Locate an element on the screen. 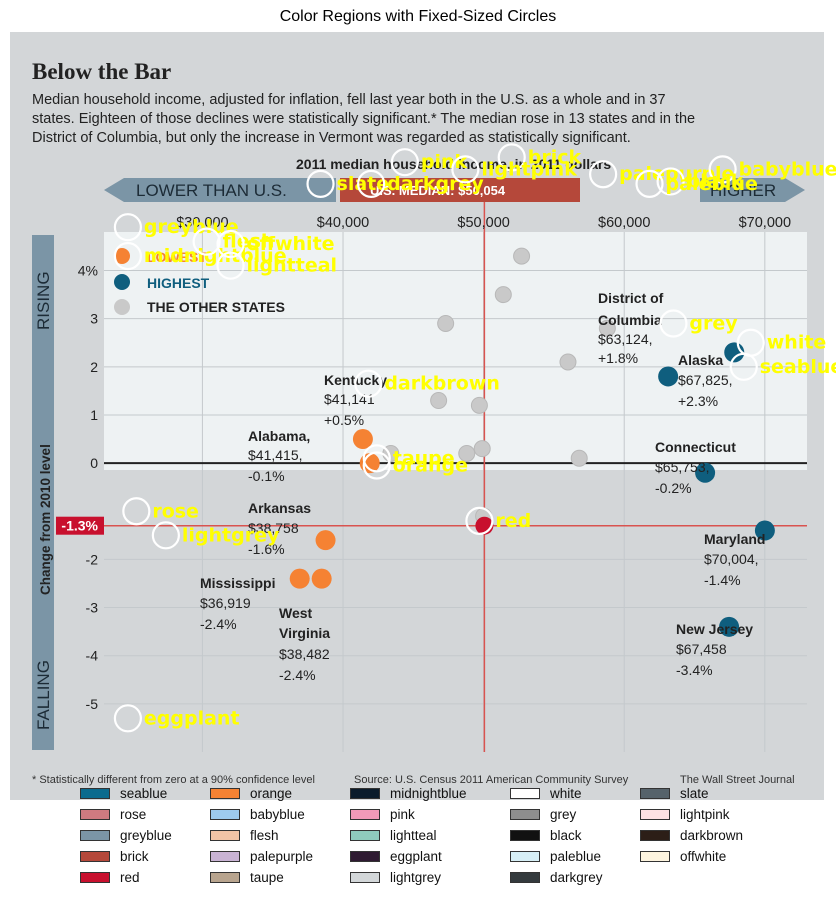  callout-new-jersey: New Jersey $67,458 -3.4% is located at coordinates (714, 649).